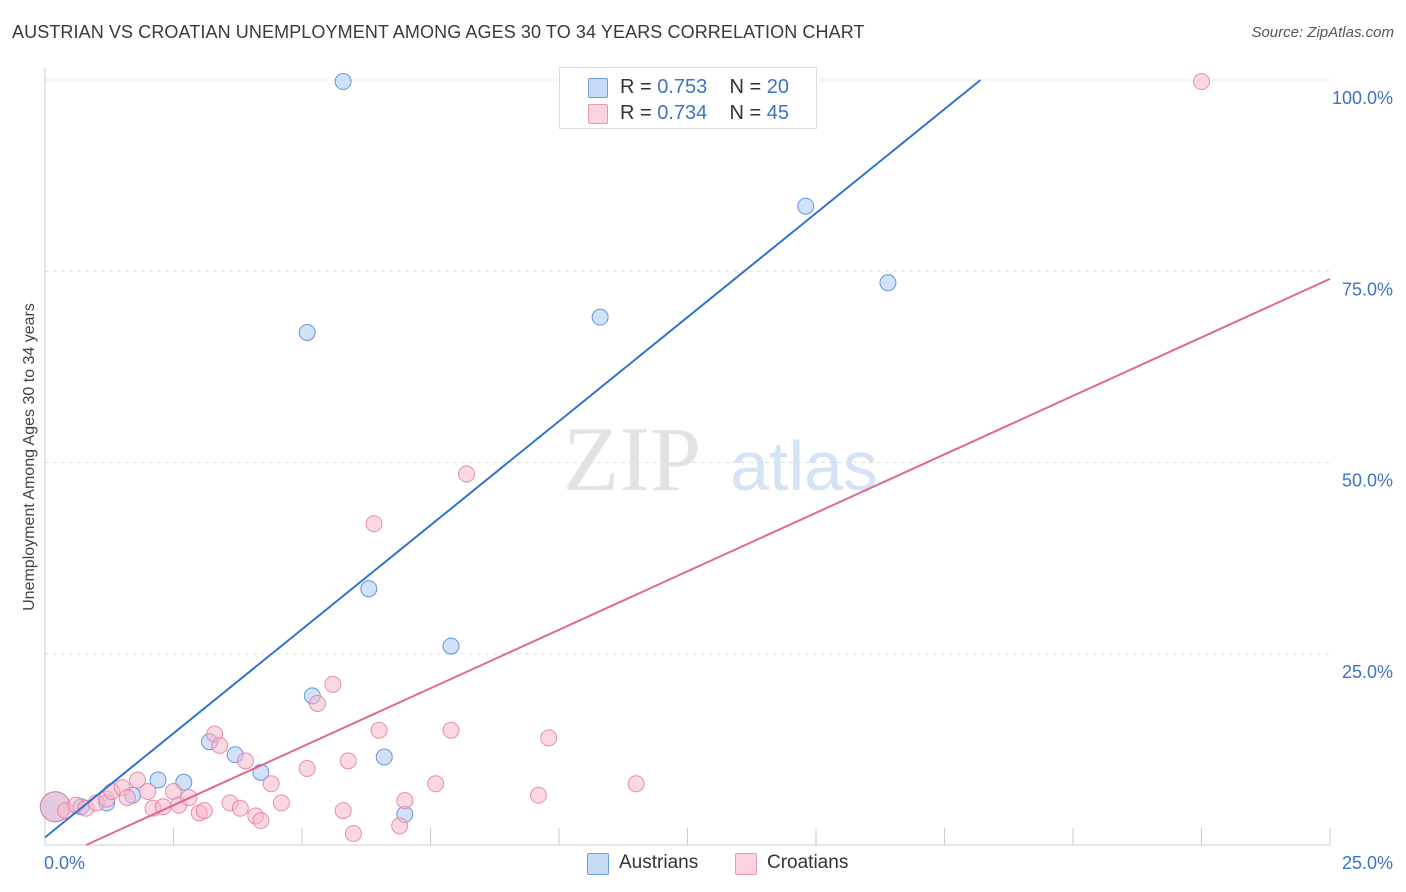  I want to click on stats-row-austrians: R = 0.753 N = 20, so click(688, 89).